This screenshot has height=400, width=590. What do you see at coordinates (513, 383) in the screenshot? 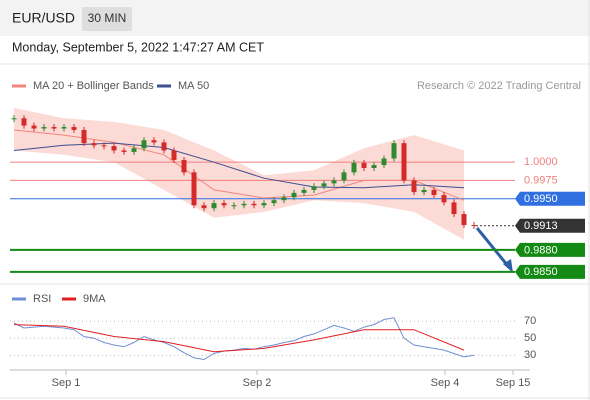
I see `x-tick-label: Sep 15` at bounding box center [513, 383].